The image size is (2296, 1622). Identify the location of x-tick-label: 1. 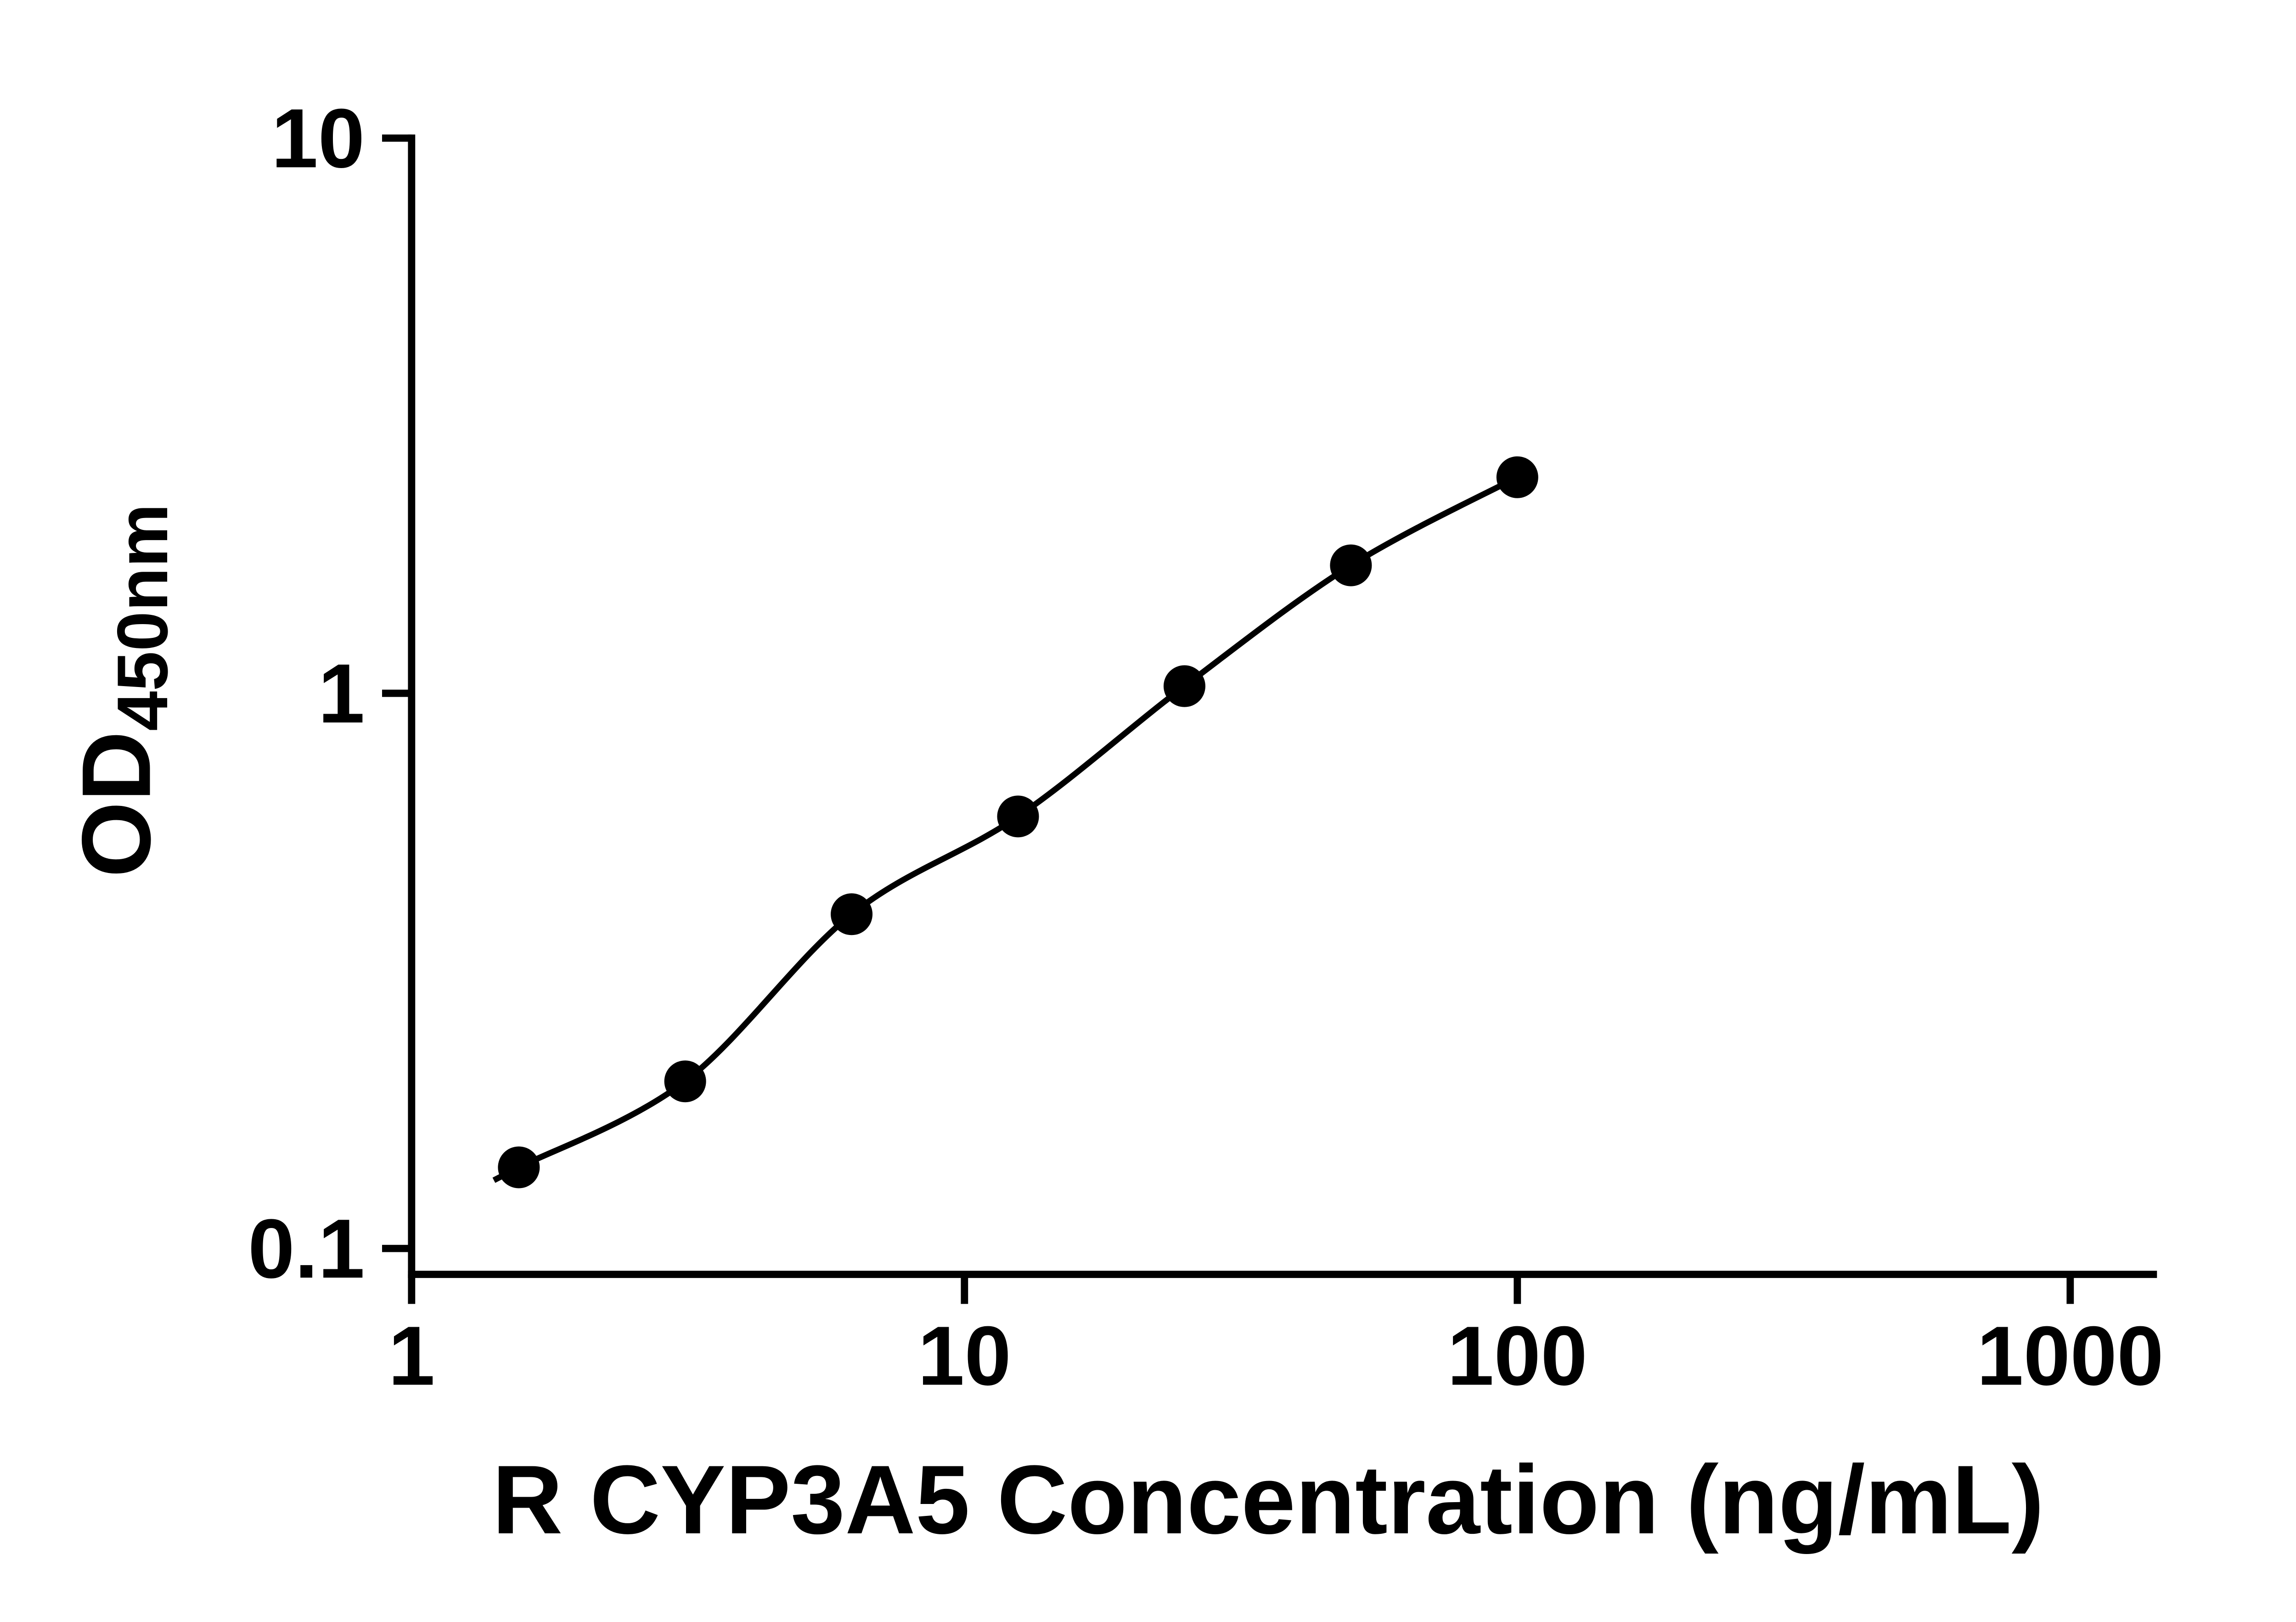
(411, 1355).